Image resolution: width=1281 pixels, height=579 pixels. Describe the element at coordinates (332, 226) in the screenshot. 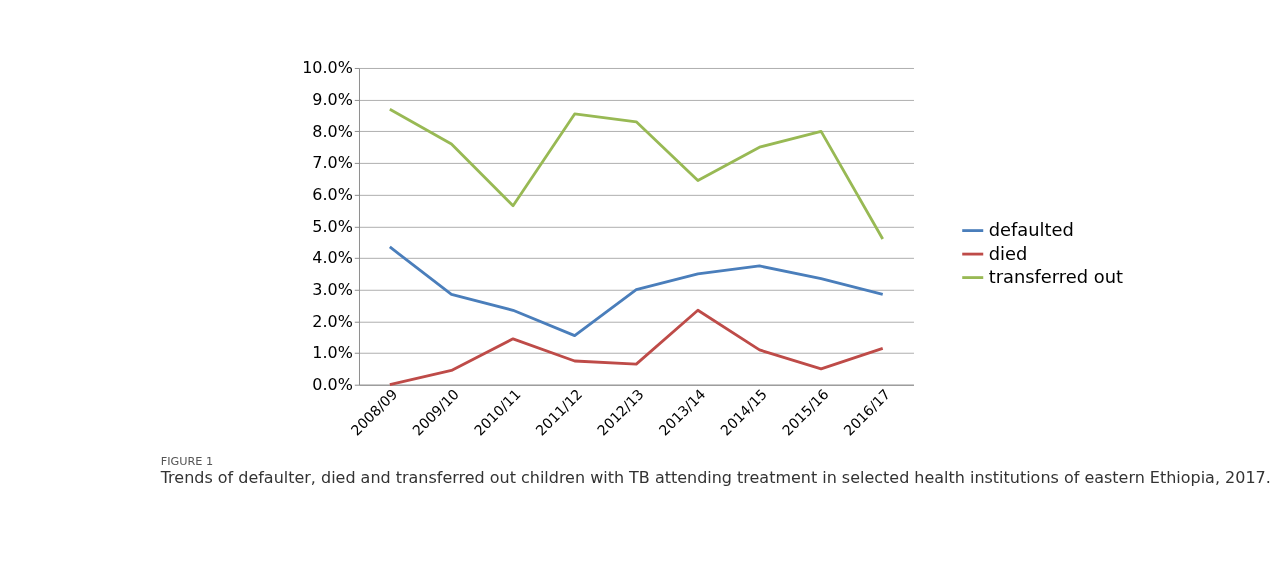

I see `y-tick-label: 5.0%` at that location.